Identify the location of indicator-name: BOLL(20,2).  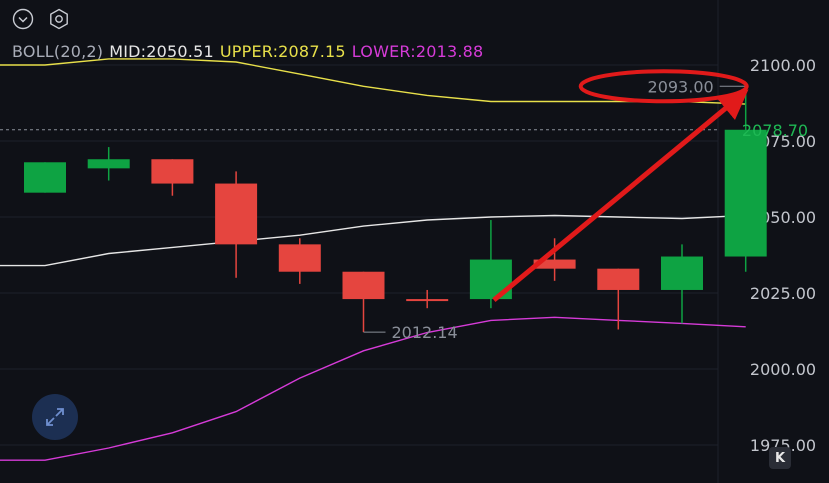
(58, 51).